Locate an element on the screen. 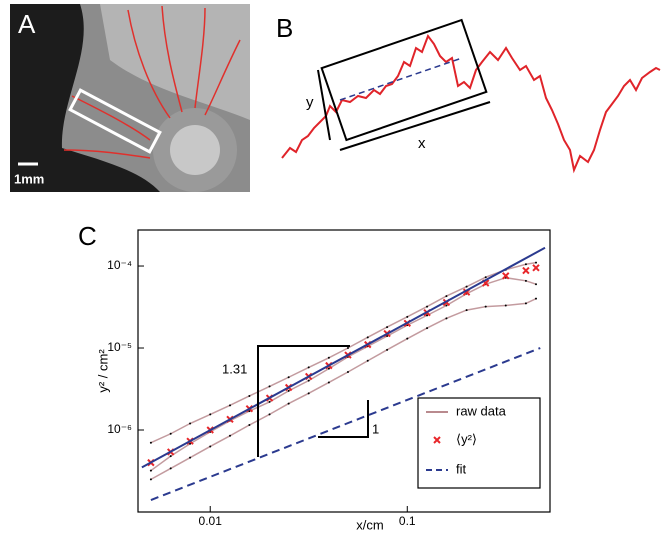 The width and height of the screenshot is (662, 533). annotation: 1.31 is located at coordinates (234, 368).